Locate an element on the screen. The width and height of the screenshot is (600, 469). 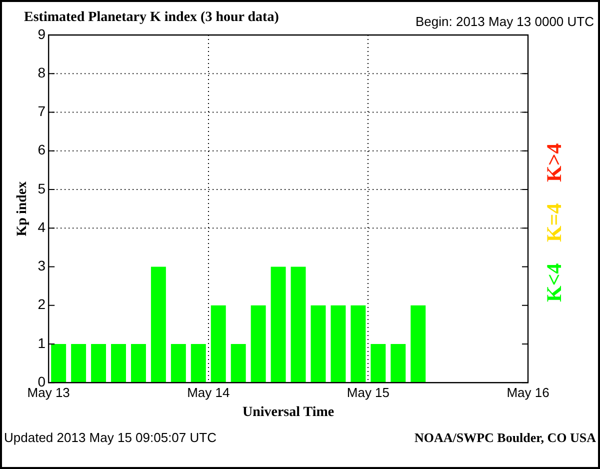
text: K<4 is located at coordinates (554, 282).